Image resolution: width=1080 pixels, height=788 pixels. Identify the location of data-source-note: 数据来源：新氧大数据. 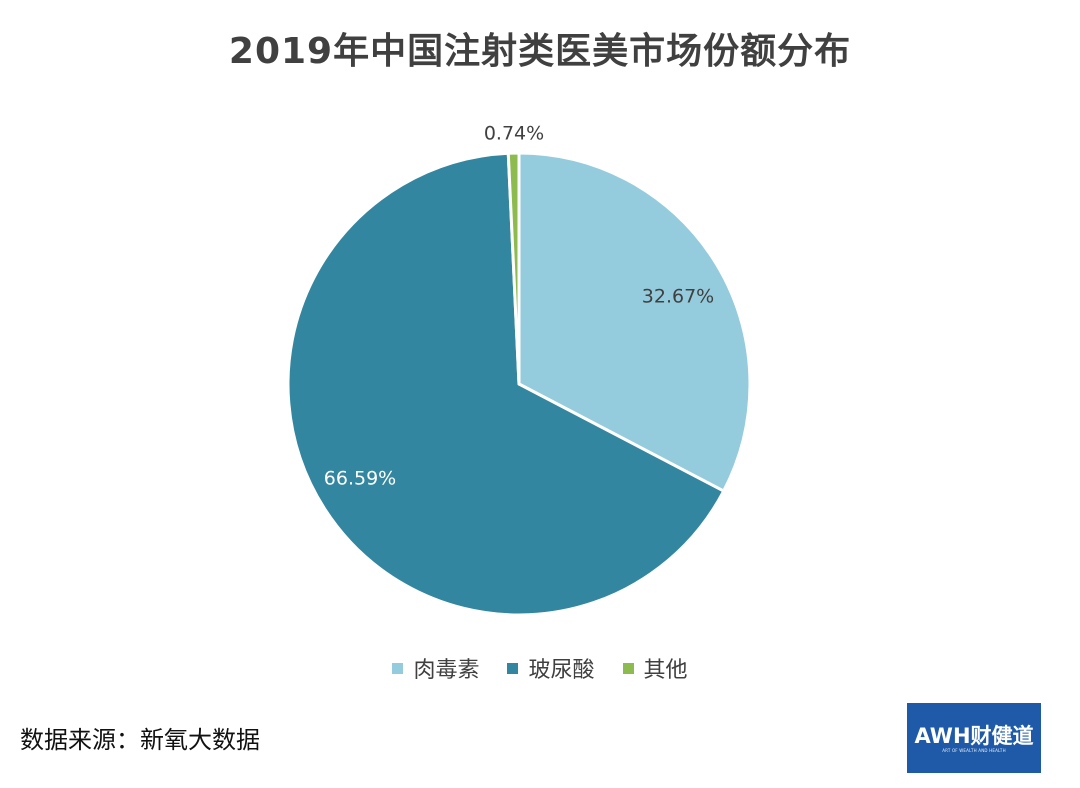
(140, 740).